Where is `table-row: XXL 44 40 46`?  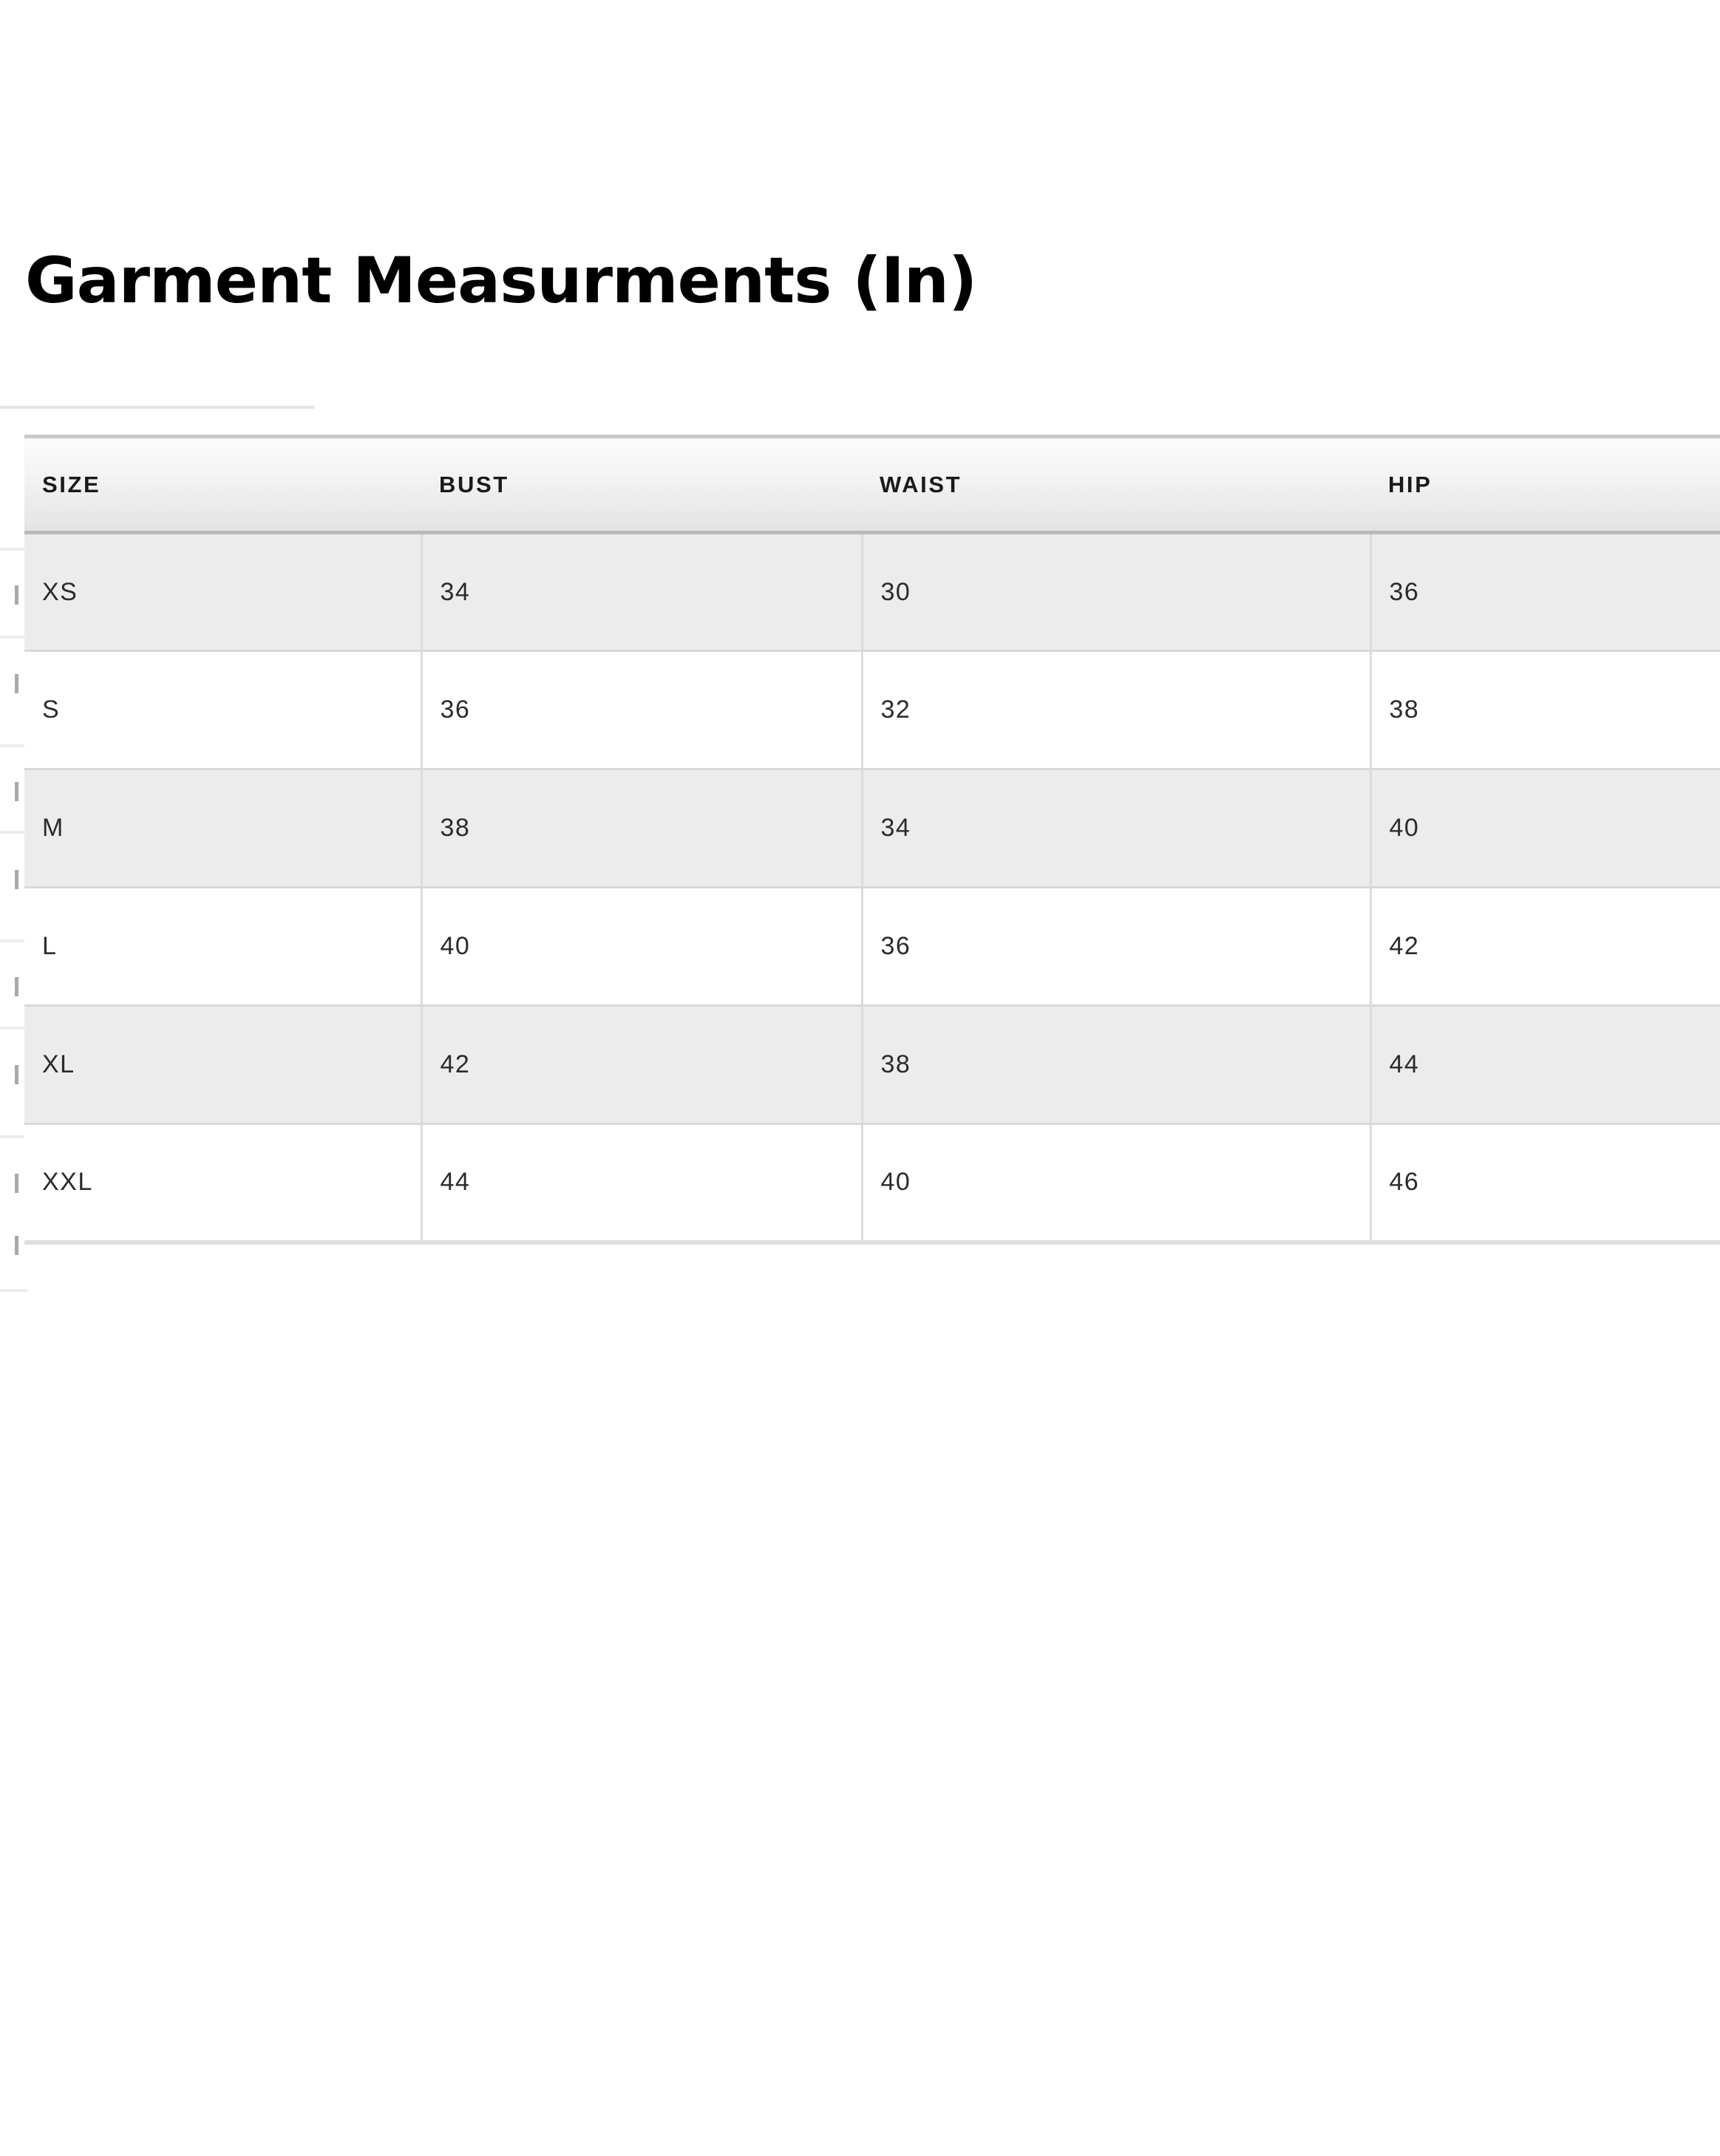 table-row: XXL 44 40 46 is located at coordinates (872, 1184).